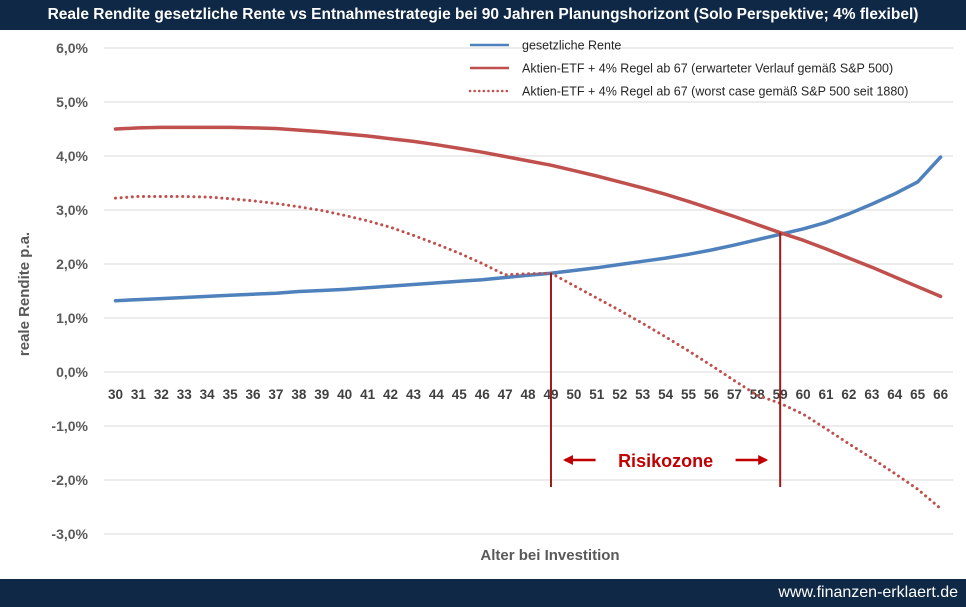  I want to click on x-tick-label: 38, so click(299, 394).